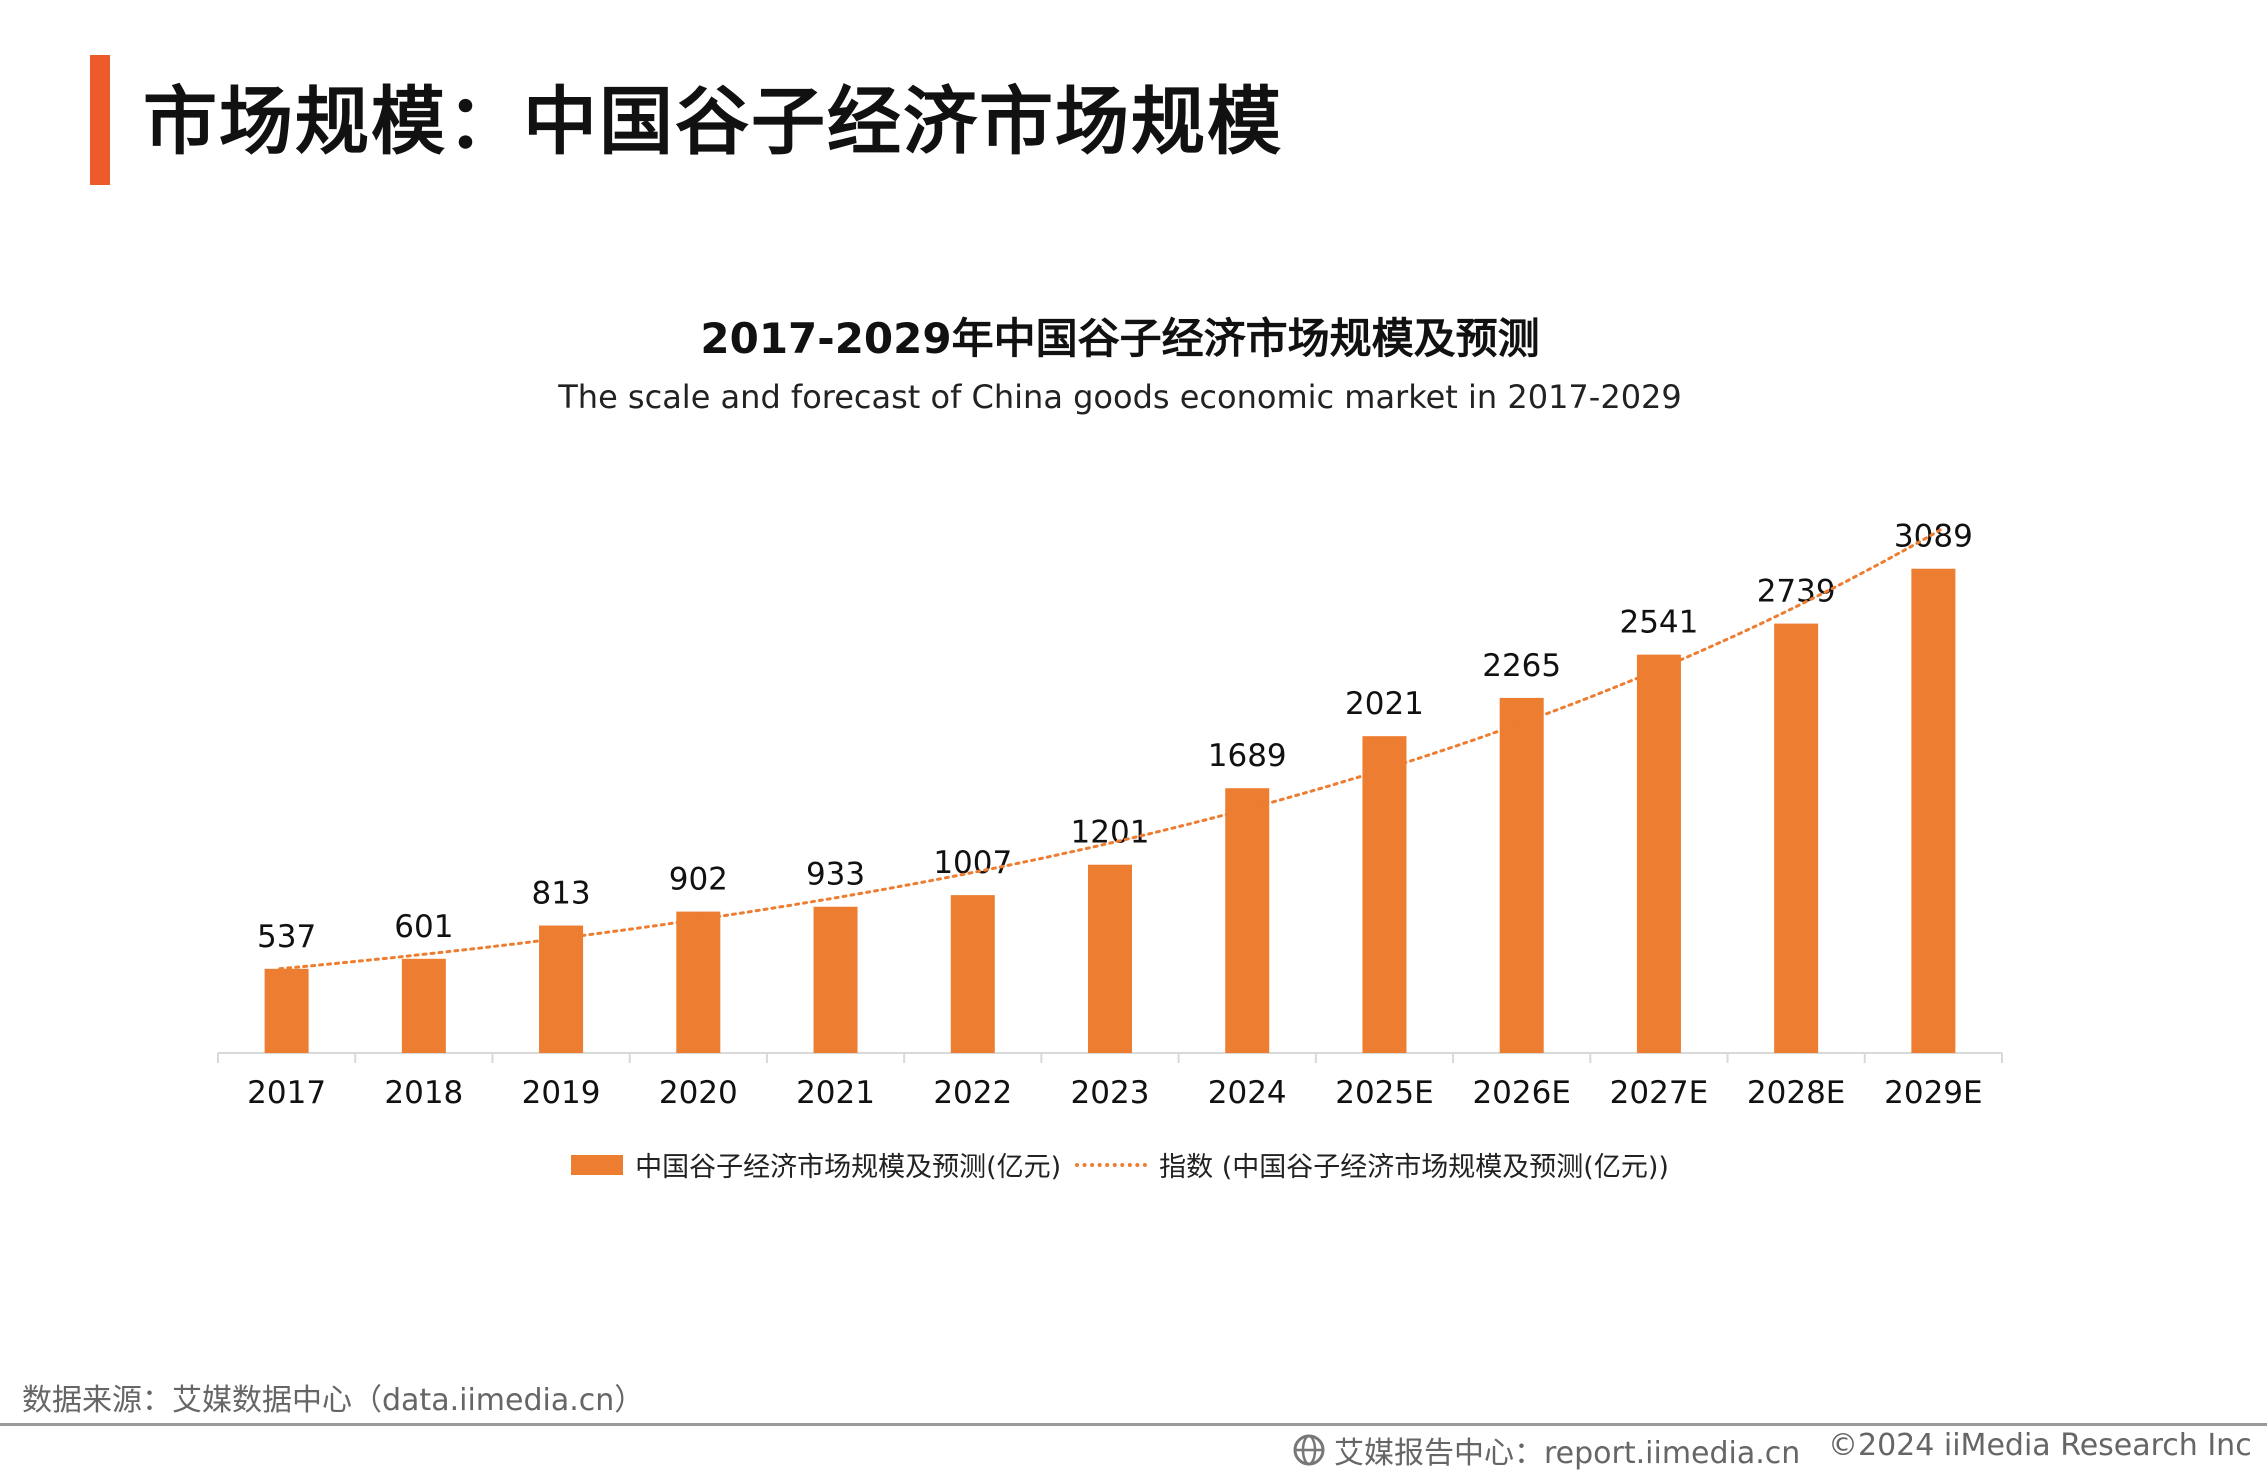  I want to click on x-tick-label: 2026E, so click(1521, 1093).